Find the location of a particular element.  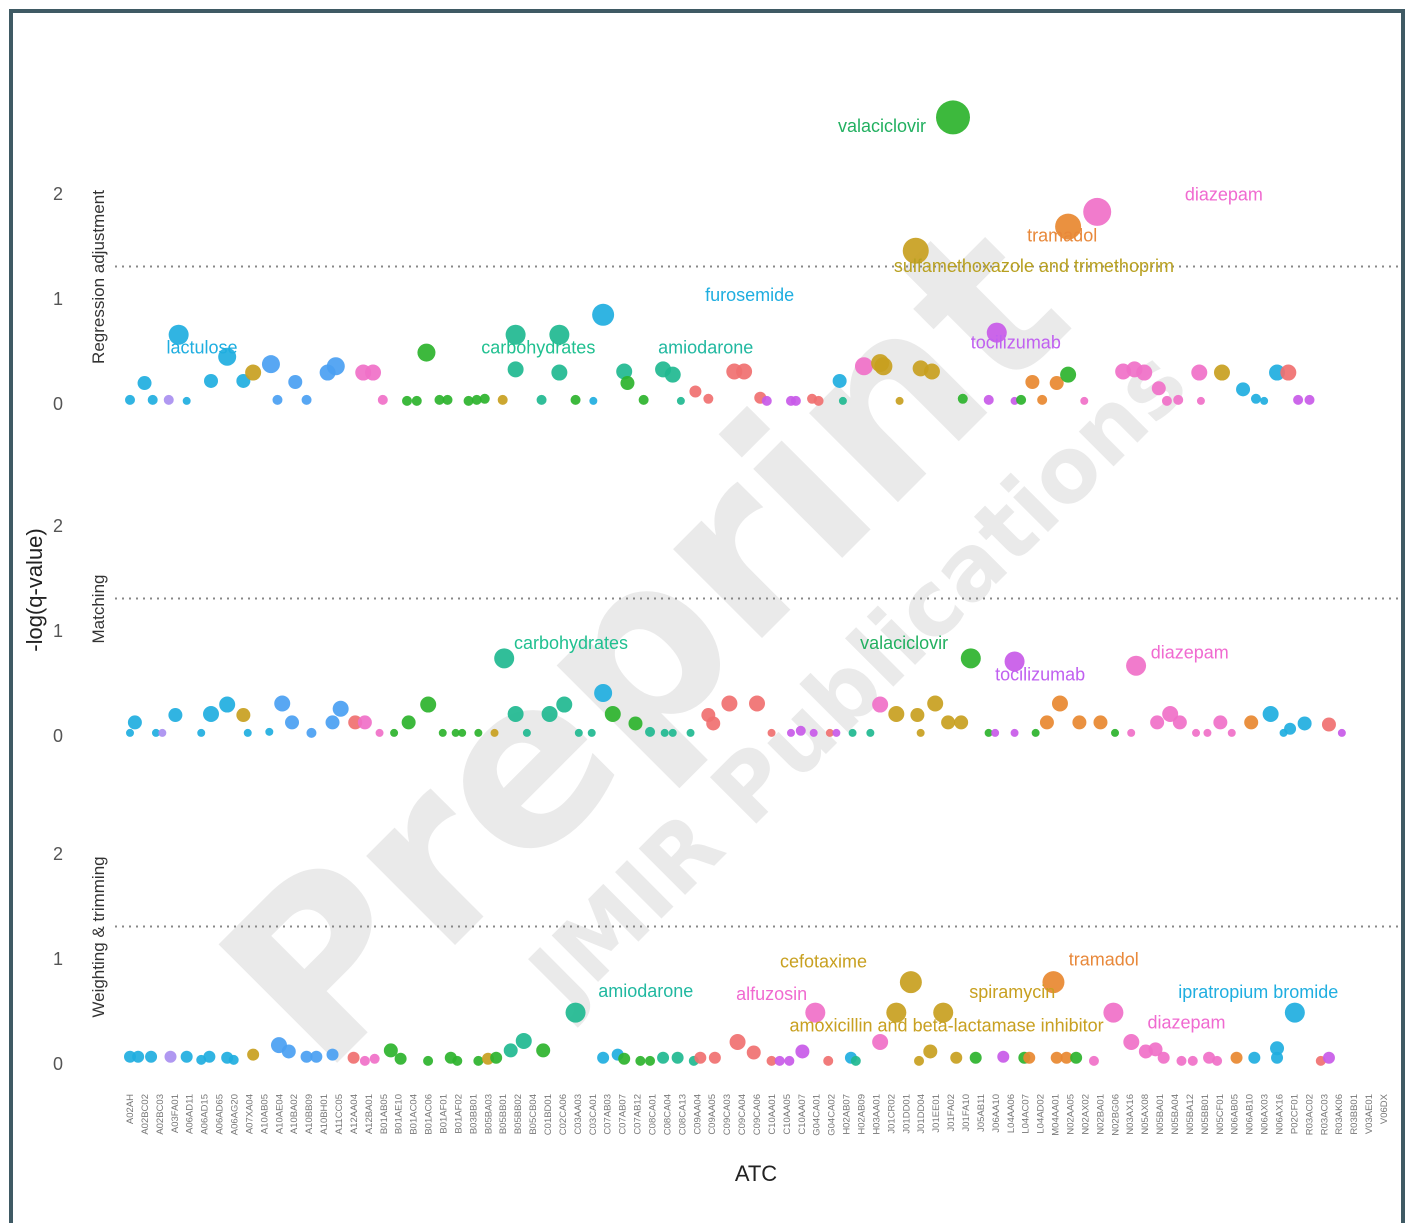

x-tick-label: A06AG20 is located at coordinates (235, 1114).